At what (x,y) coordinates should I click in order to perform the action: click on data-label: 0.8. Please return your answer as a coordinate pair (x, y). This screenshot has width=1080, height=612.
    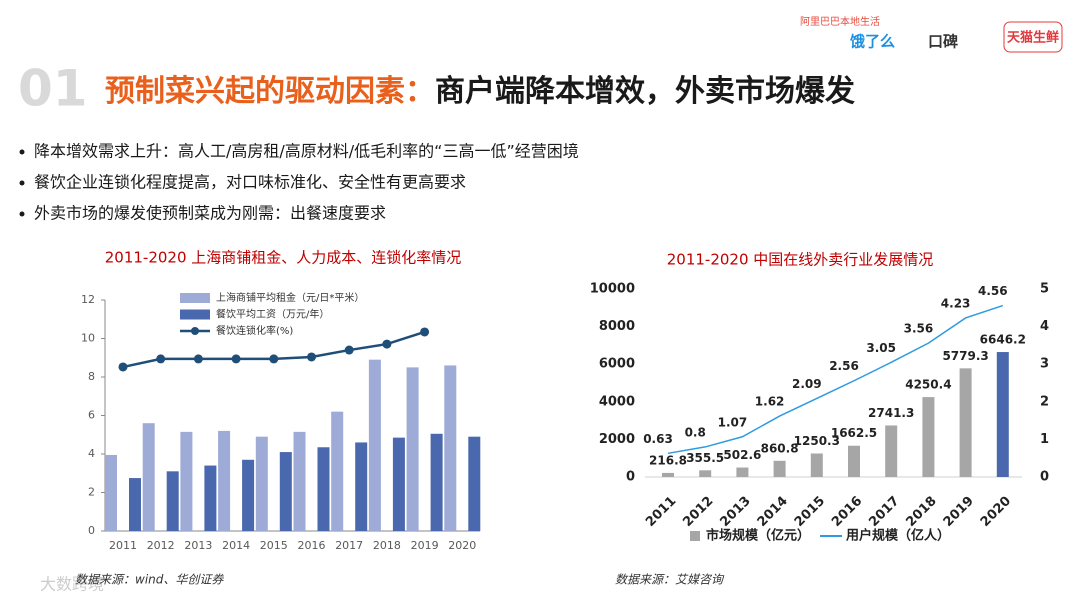
    Looking at the image, I should click on (695, 432).